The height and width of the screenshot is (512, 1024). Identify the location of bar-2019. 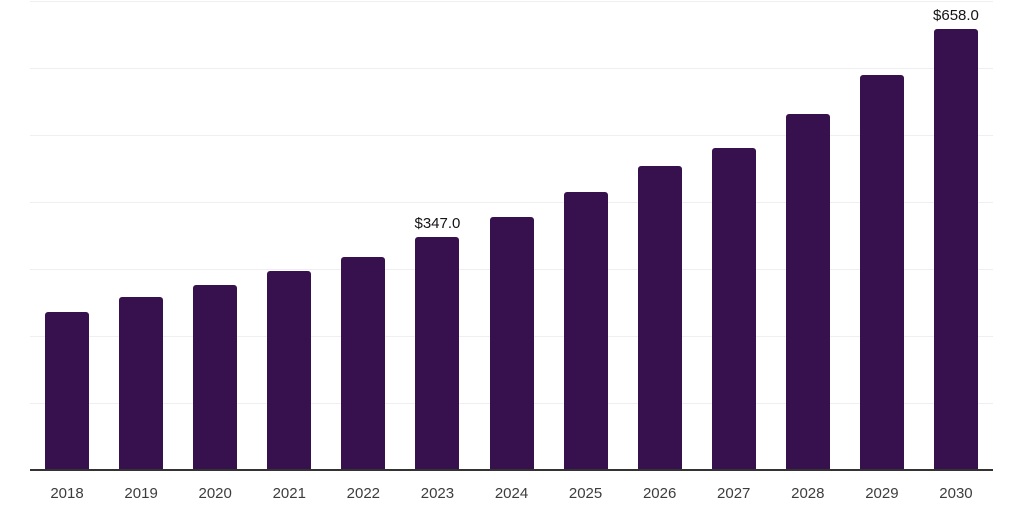
(141, 383).